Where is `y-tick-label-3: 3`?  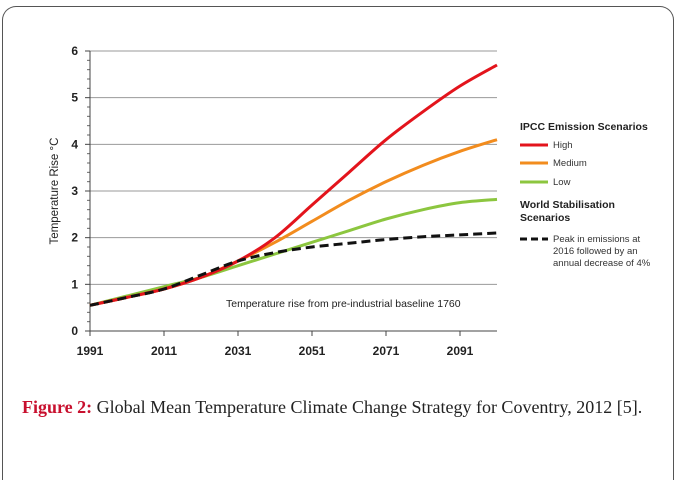
y-tick-label-3: 3 is located at coordinates (74, 191).